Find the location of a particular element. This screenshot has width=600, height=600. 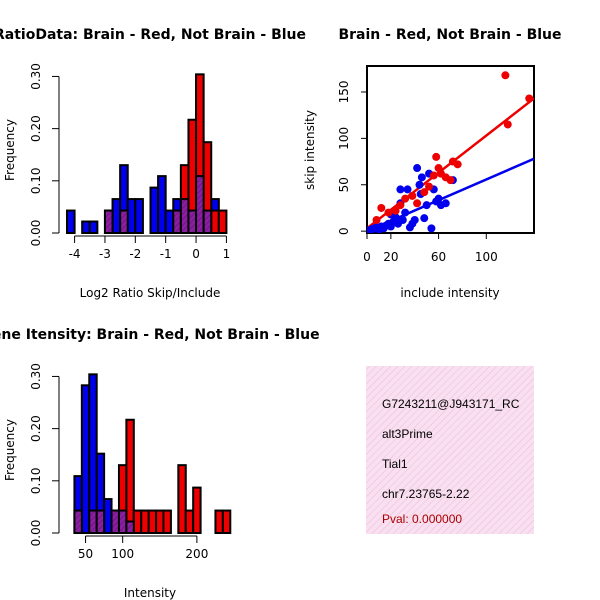

y-tick-label: 50 is located at coordinates (344, 184).